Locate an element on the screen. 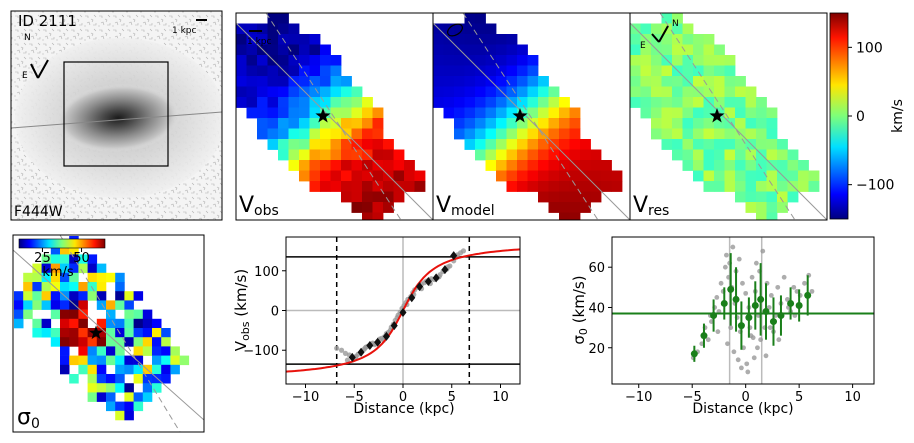 This screenshot has height=443, width=914. dispersion-colorbar is located at coordinates (62, 243).